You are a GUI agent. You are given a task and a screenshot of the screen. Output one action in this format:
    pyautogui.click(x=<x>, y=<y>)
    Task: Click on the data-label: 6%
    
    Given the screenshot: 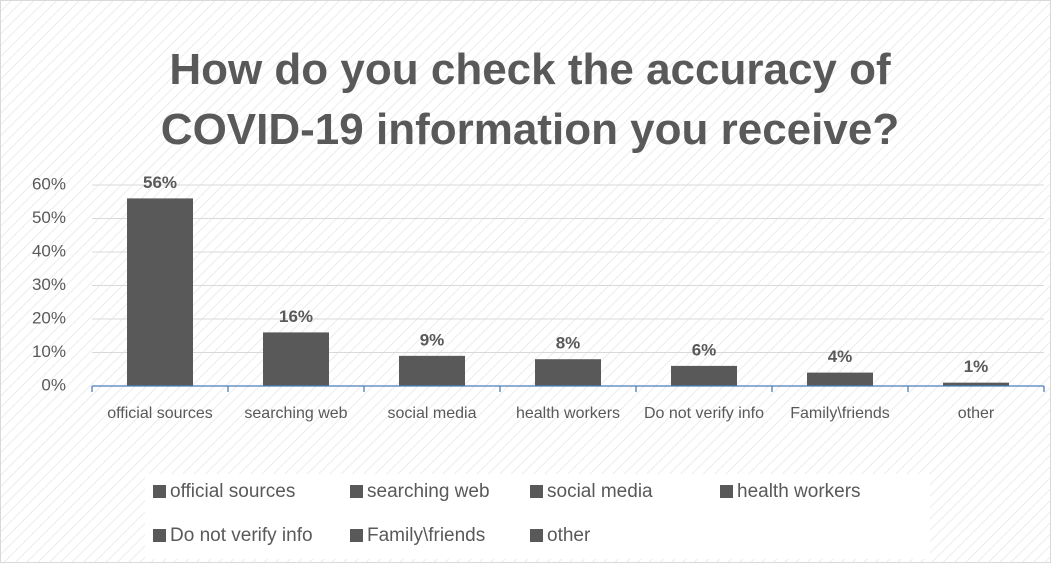 What is the action you would take?
    pyautogui.click(x=704, y=349)
    